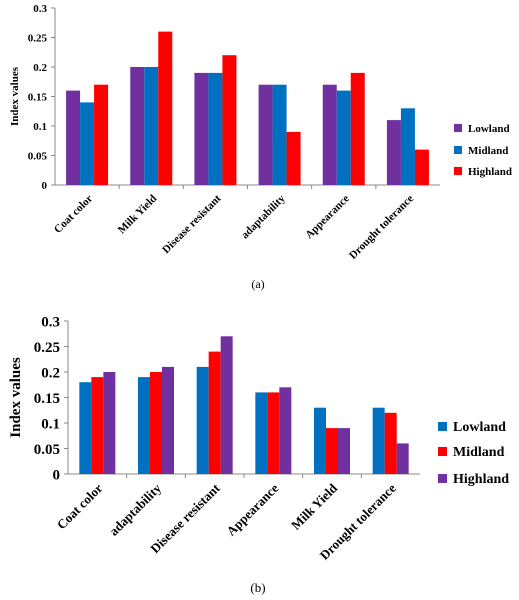 This screenshot has height=600, width=519. I want to click on y-tick-label-b: 0.15, so click(47, 399).